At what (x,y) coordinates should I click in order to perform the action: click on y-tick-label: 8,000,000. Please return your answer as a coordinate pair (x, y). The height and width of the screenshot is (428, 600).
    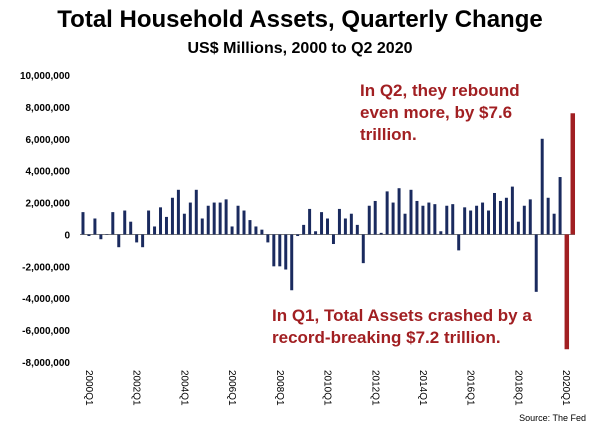
    Looking at the image, I should click on (48, 108).